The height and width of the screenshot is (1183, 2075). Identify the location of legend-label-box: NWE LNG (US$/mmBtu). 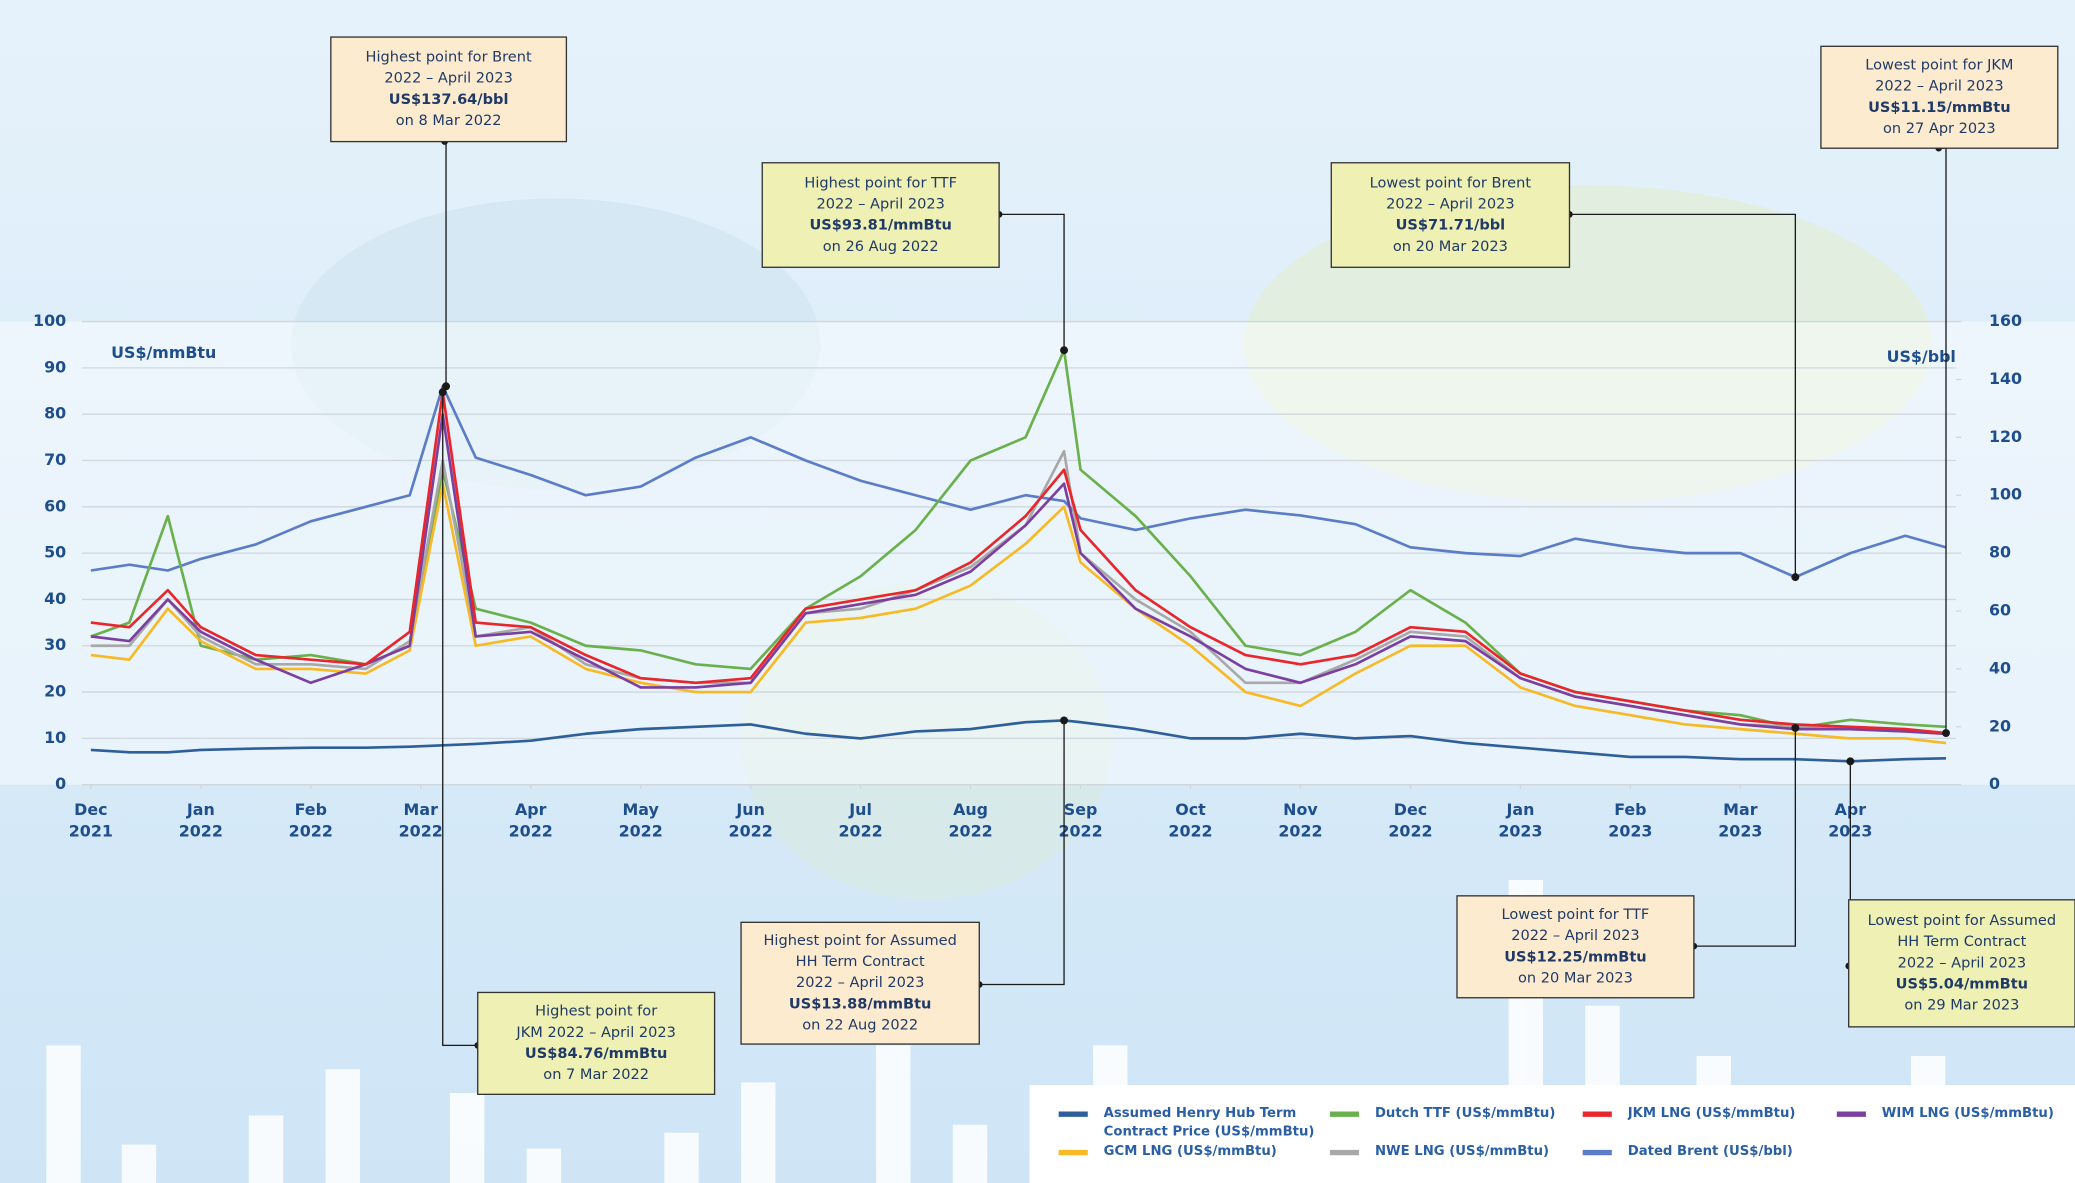
(1462, 1152).